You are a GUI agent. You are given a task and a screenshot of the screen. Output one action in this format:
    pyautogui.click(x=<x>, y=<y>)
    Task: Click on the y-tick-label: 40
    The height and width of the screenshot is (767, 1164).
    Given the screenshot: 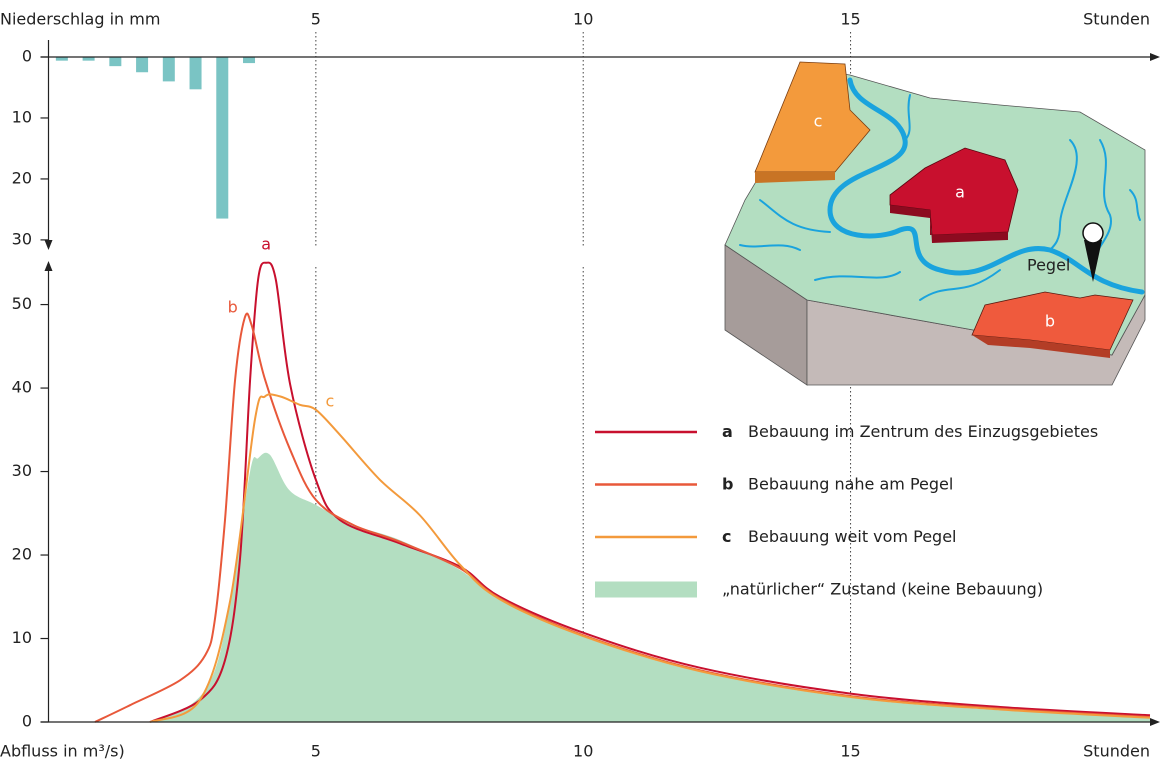 What is the action you would take?
    pyautogui.click(x=22, y=387)
    